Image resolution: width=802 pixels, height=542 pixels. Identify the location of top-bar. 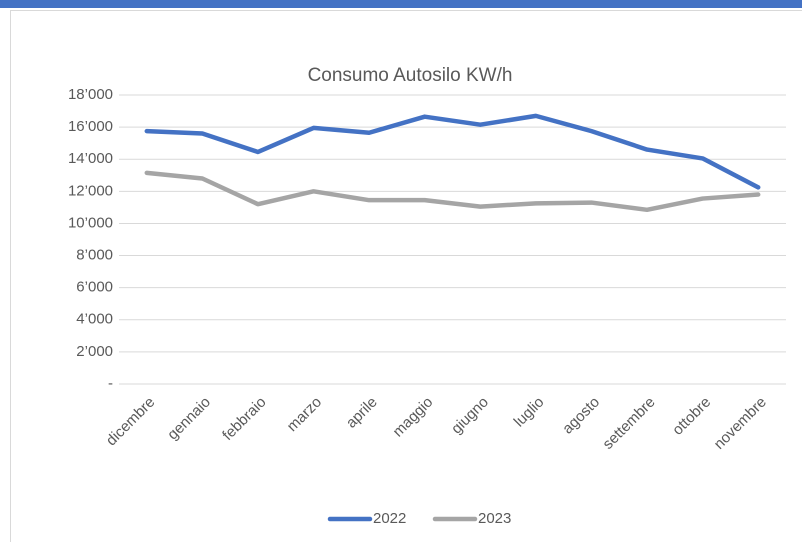
(401, 4).